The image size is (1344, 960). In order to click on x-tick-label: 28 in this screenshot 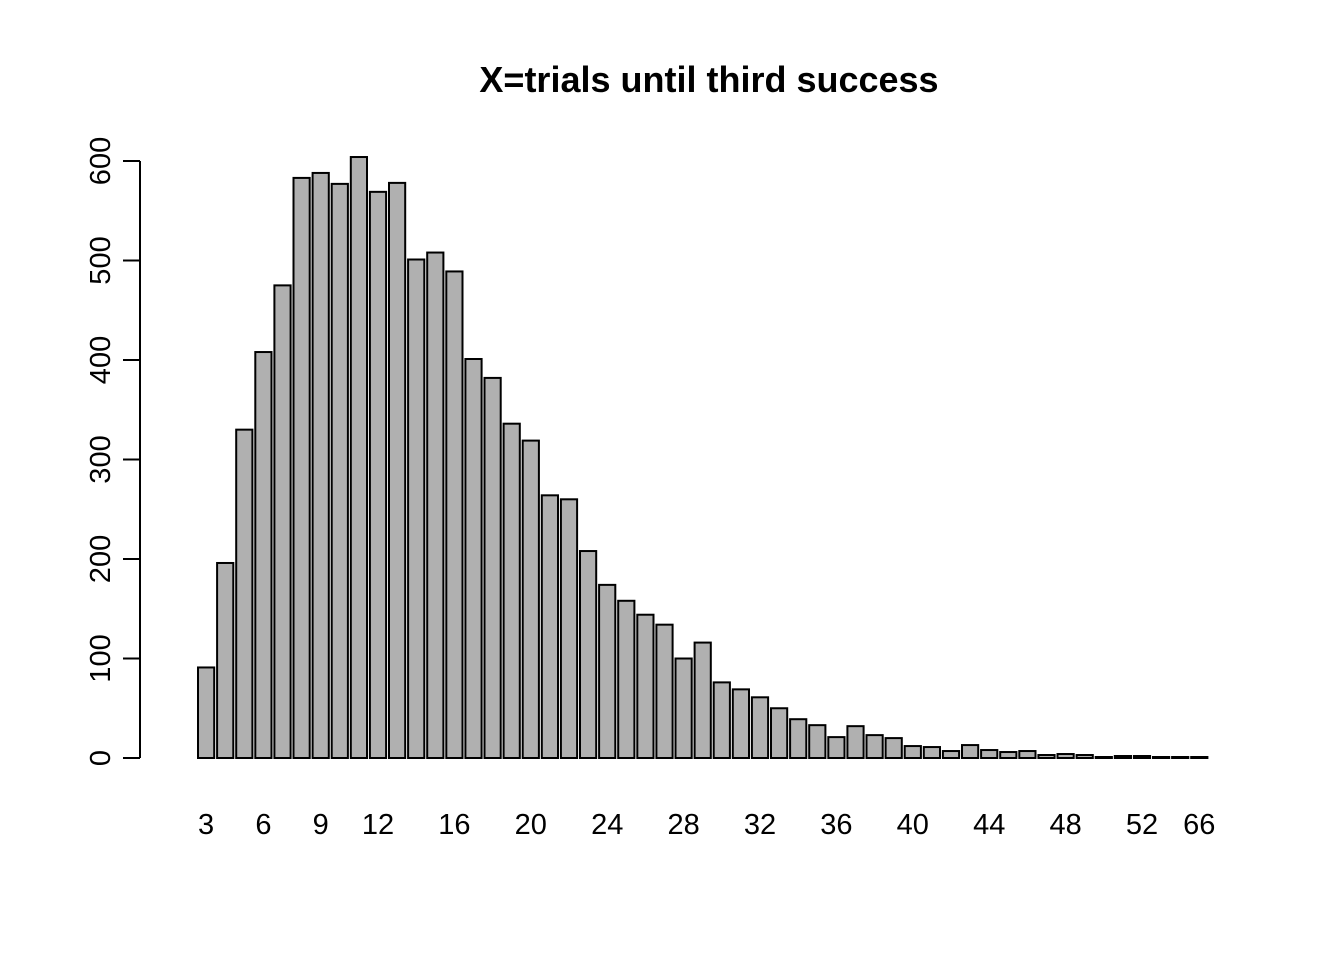, I will do `click(683, 825)`.